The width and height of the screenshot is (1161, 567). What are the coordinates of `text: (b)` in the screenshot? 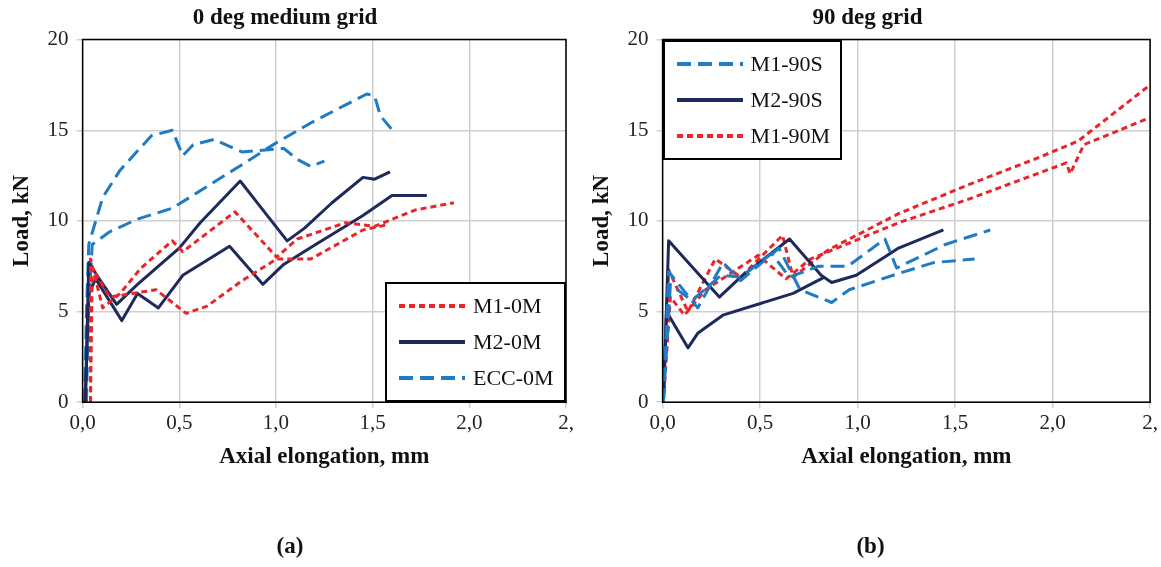 It's located at (870, 545).